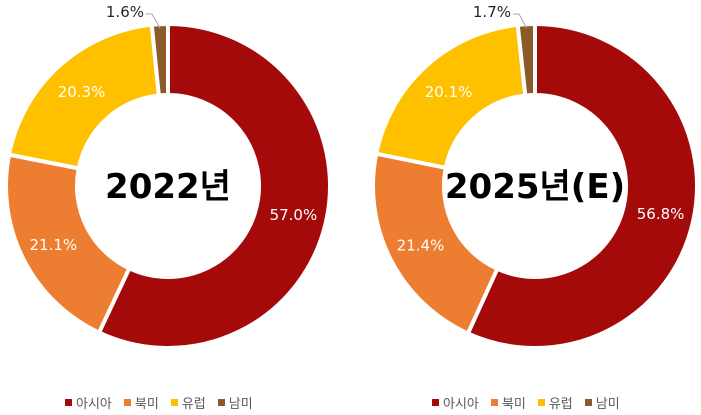  I want to click on chart-title-2025: 2025년(E), so click(535, 187).